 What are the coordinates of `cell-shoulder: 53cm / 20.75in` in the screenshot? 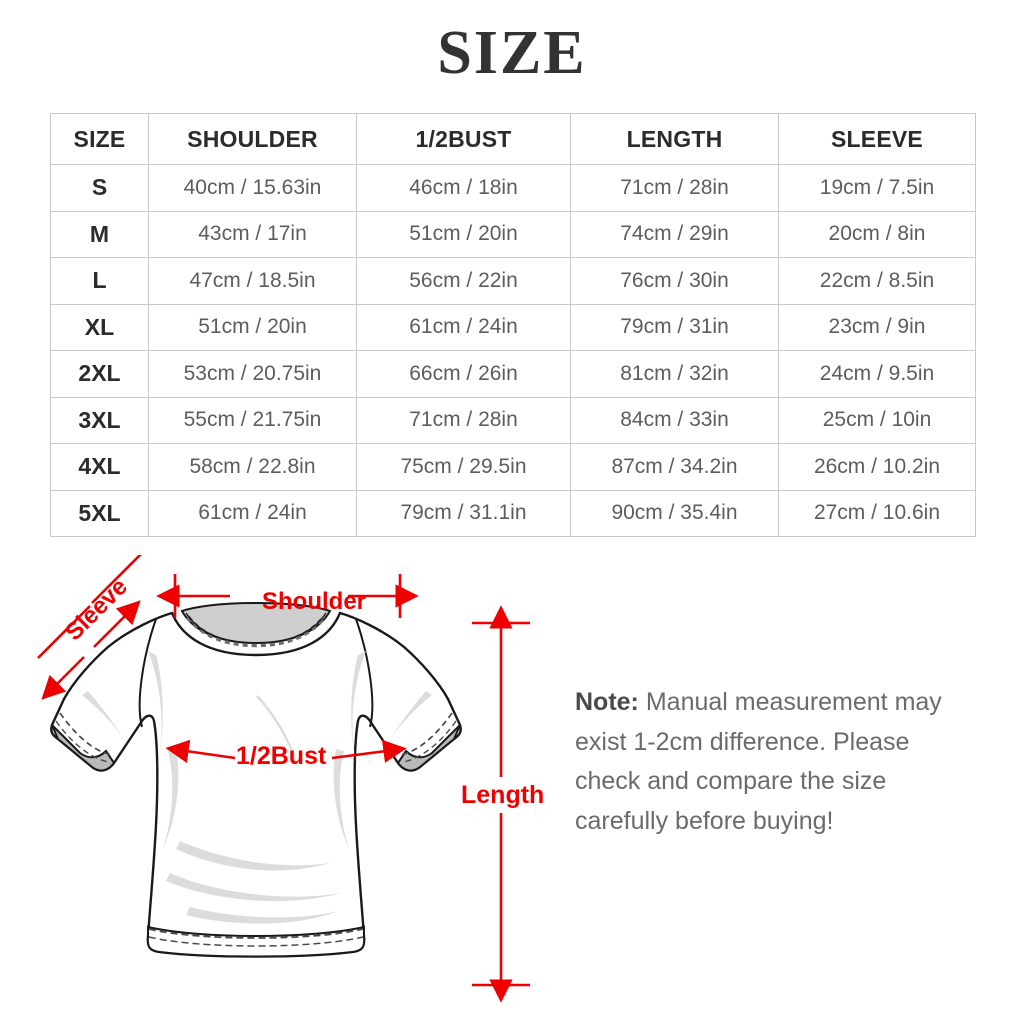 It's located at (252, 374).